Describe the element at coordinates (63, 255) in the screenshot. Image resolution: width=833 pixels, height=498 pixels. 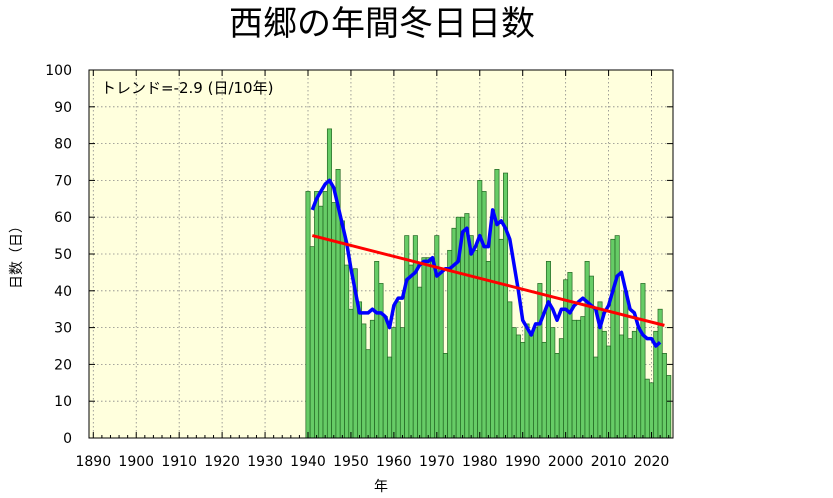
I see `y-tick-label: 50` at that location.